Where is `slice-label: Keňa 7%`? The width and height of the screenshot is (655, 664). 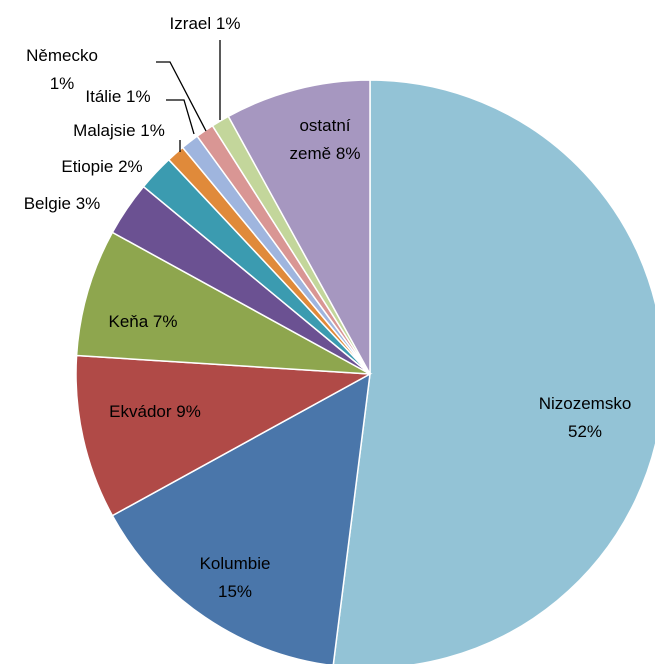
slice-label: Keňa 7% is located at coordinates (142, 322).